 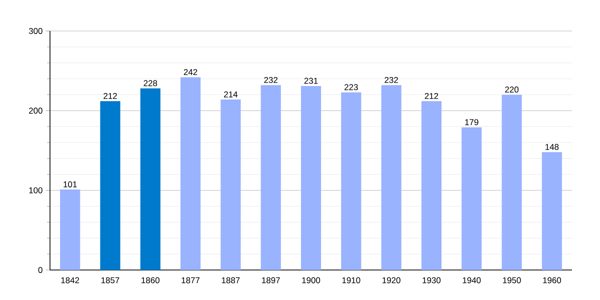 I want to click on x-tick-label: 1900, so click(x=311, y=280).